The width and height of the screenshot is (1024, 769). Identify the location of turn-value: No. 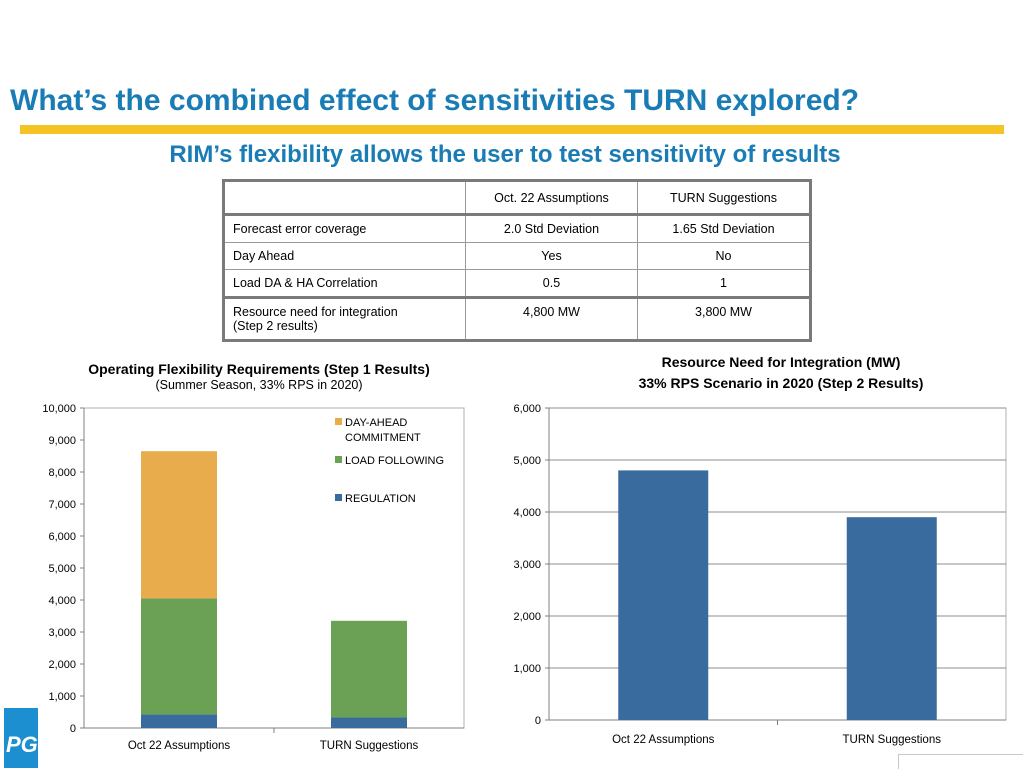
(724, 256).